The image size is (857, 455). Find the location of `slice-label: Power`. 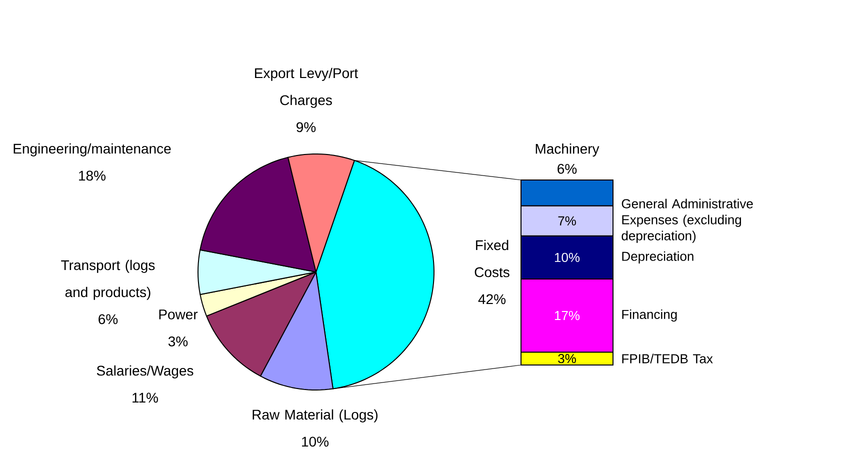

slice-label: Power is located at coordinates (178, 315).